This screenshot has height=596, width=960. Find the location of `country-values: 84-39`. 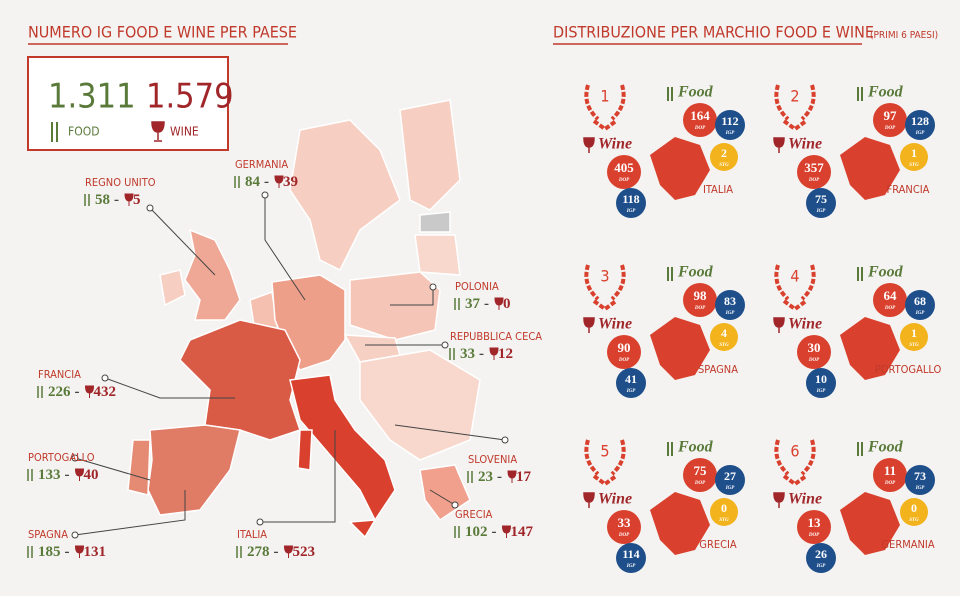

country-values: 84-39 is located at coordinates (271, 182).